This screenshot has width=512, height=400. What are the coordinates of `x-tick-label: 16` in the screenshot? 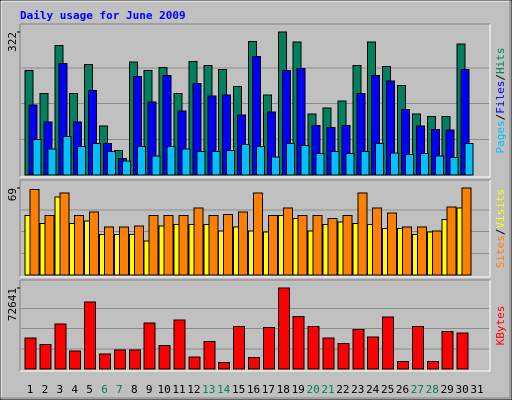 It's located at (253, 389).